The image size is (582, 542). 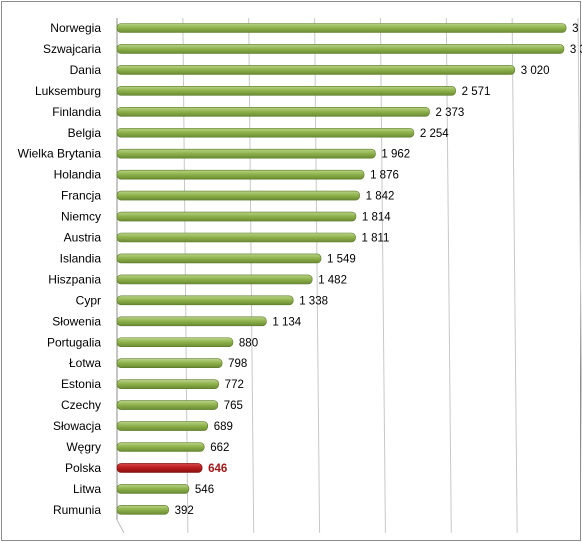 What do you see at coordinates (86, 70) in the screenshot?
I see `category-label: Dania` at bounding box center [86, 70].